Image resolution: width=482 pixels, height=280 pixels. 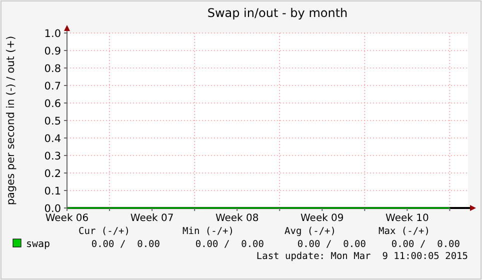 What do you see at coordinates (310, 231) in the screenshot?
I see `text: Avg (-/+)` at bounding box center [310, 231].